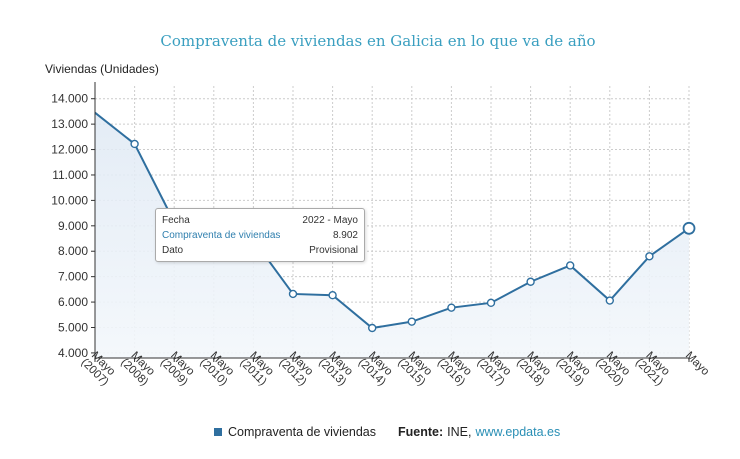 This screenshot has width=740, height=459. Describe the element at coordinates (73, 302) in the screenshot. I see `y-tick-label: 6.000` at that location.